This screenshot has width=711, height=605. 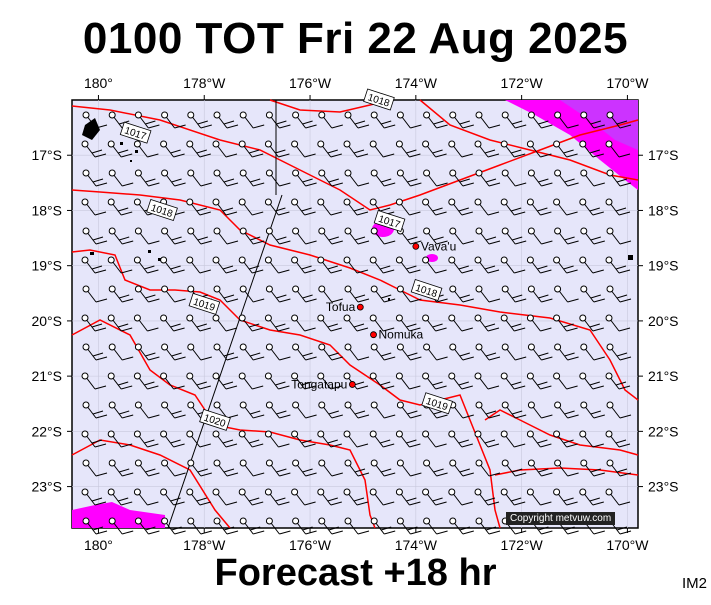 What do you see at coordinates (694, 583) in the screenshot?
I see `product-code: IM2` at bounding box center [694, 583].